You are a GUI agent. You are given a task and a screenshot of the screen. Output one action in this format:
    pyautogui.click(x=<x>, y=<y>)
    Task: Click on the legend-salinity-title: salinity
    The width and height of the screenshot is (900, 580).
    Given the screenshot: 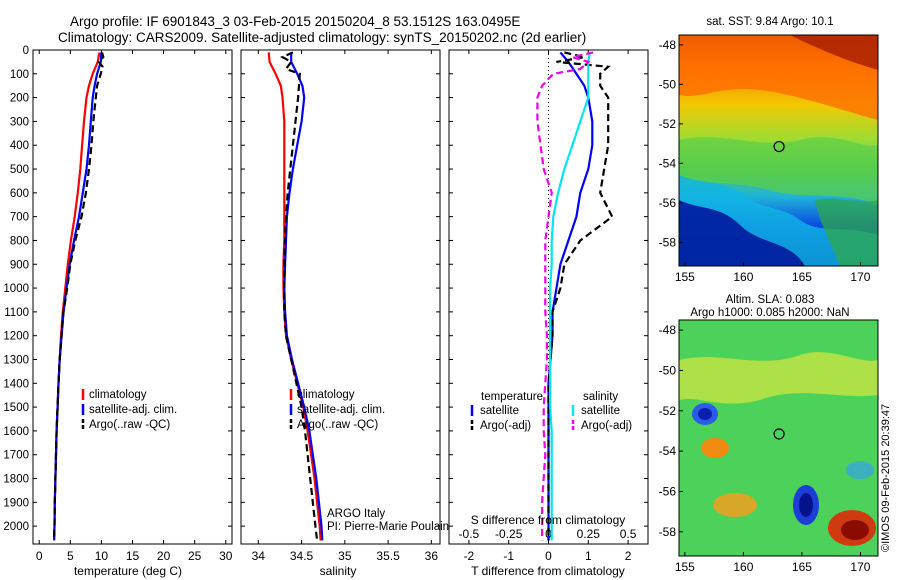 What is the action you would take?
    pyautogui.click(x=600, y=397)
    